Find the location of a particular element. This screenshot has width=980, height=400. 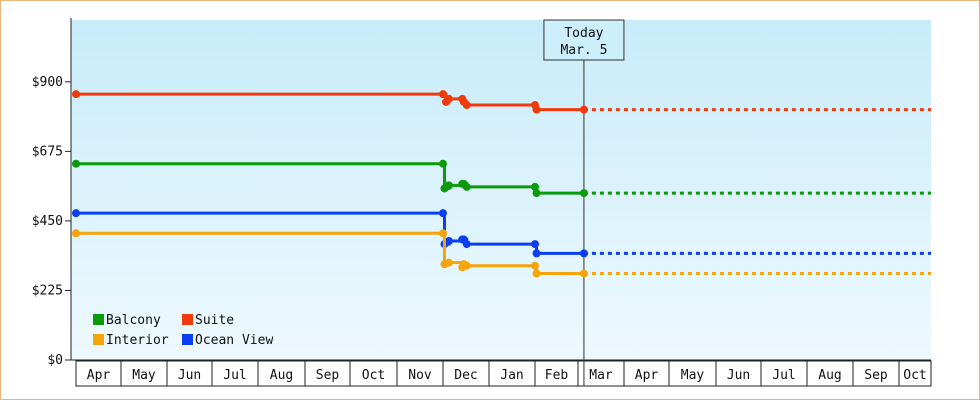

x-tick-label: Jan is located at coordinates (511, 375).